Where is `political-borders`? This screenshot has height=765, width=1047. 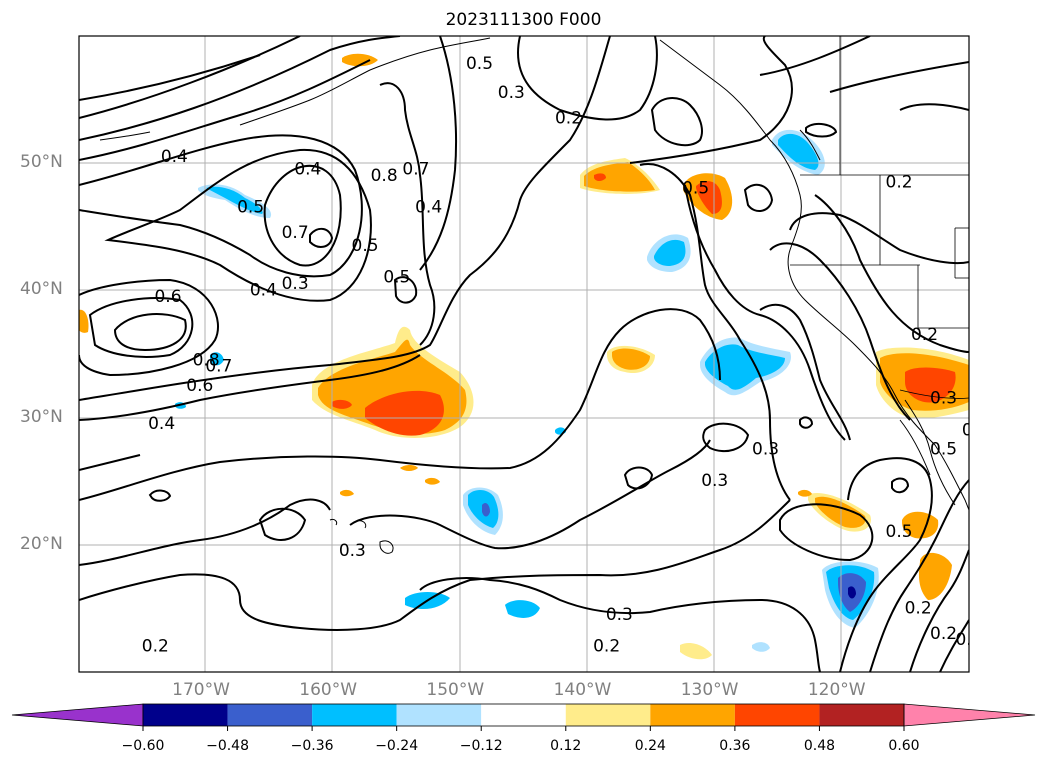 political-borders is located at coordinates (879, 217).